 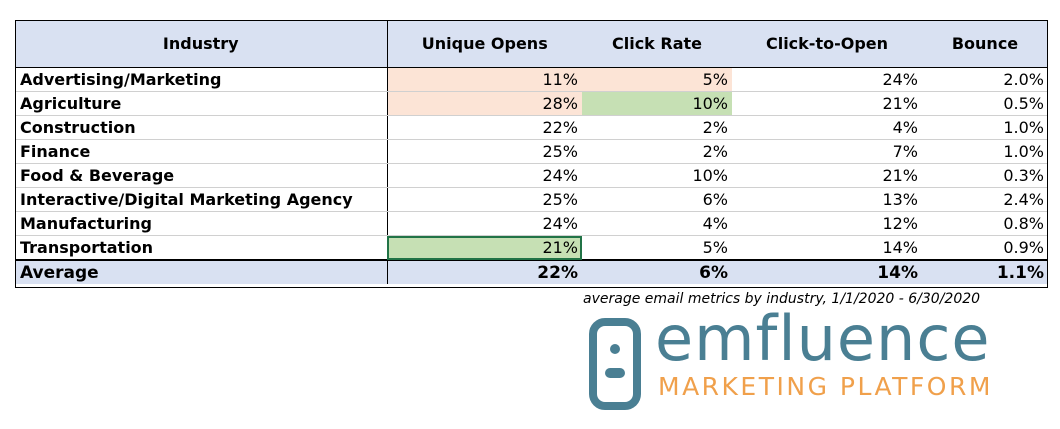 What do you see at coordinates (201, 79) in the screenshot?
I see `industry-cell: Advertising/Marketing` at bounding box center [201, 79].